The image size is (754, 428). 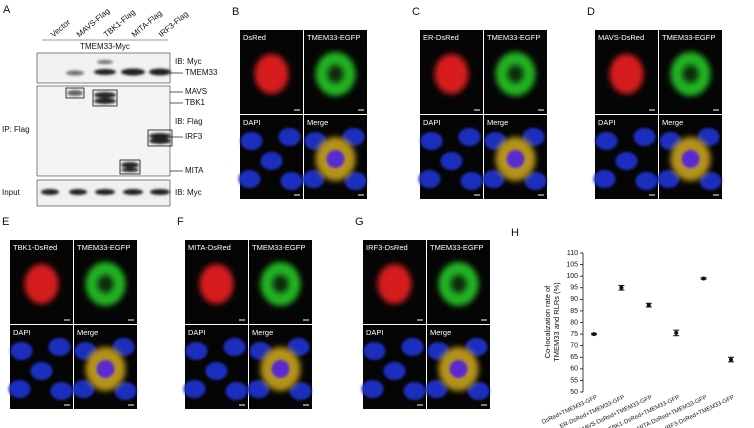 I want to click on blot-label: IRF3, so click(x=194, y=136).